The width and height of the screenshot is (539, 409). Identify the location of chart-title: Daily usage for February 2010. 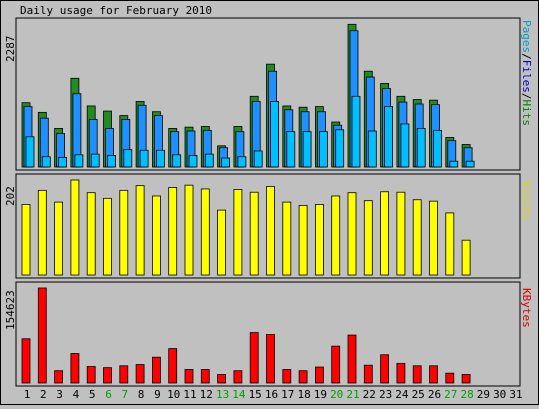
(116, 10).